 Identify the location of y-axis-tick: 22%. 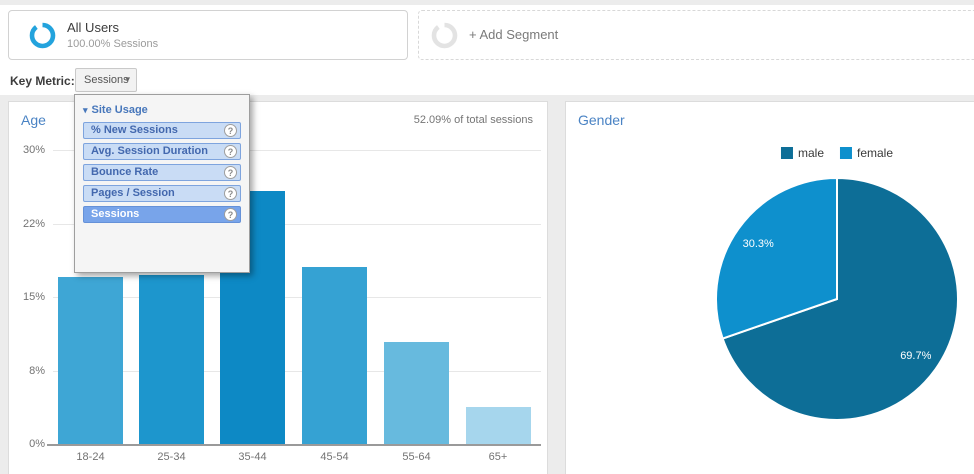
(33, 223).